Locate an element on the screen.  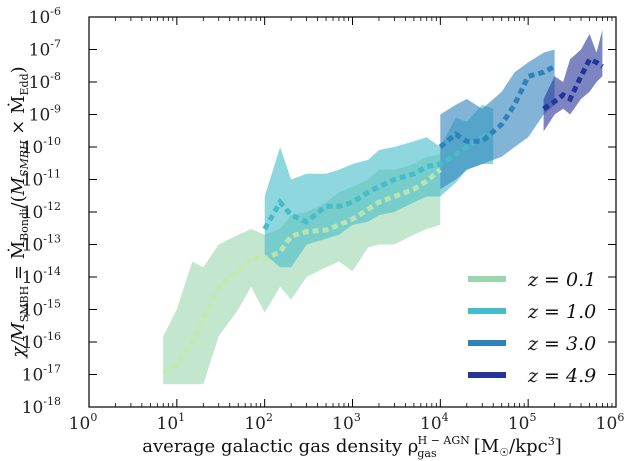
x-tick-label: 10⁰ is located at coordinates (83, 422).